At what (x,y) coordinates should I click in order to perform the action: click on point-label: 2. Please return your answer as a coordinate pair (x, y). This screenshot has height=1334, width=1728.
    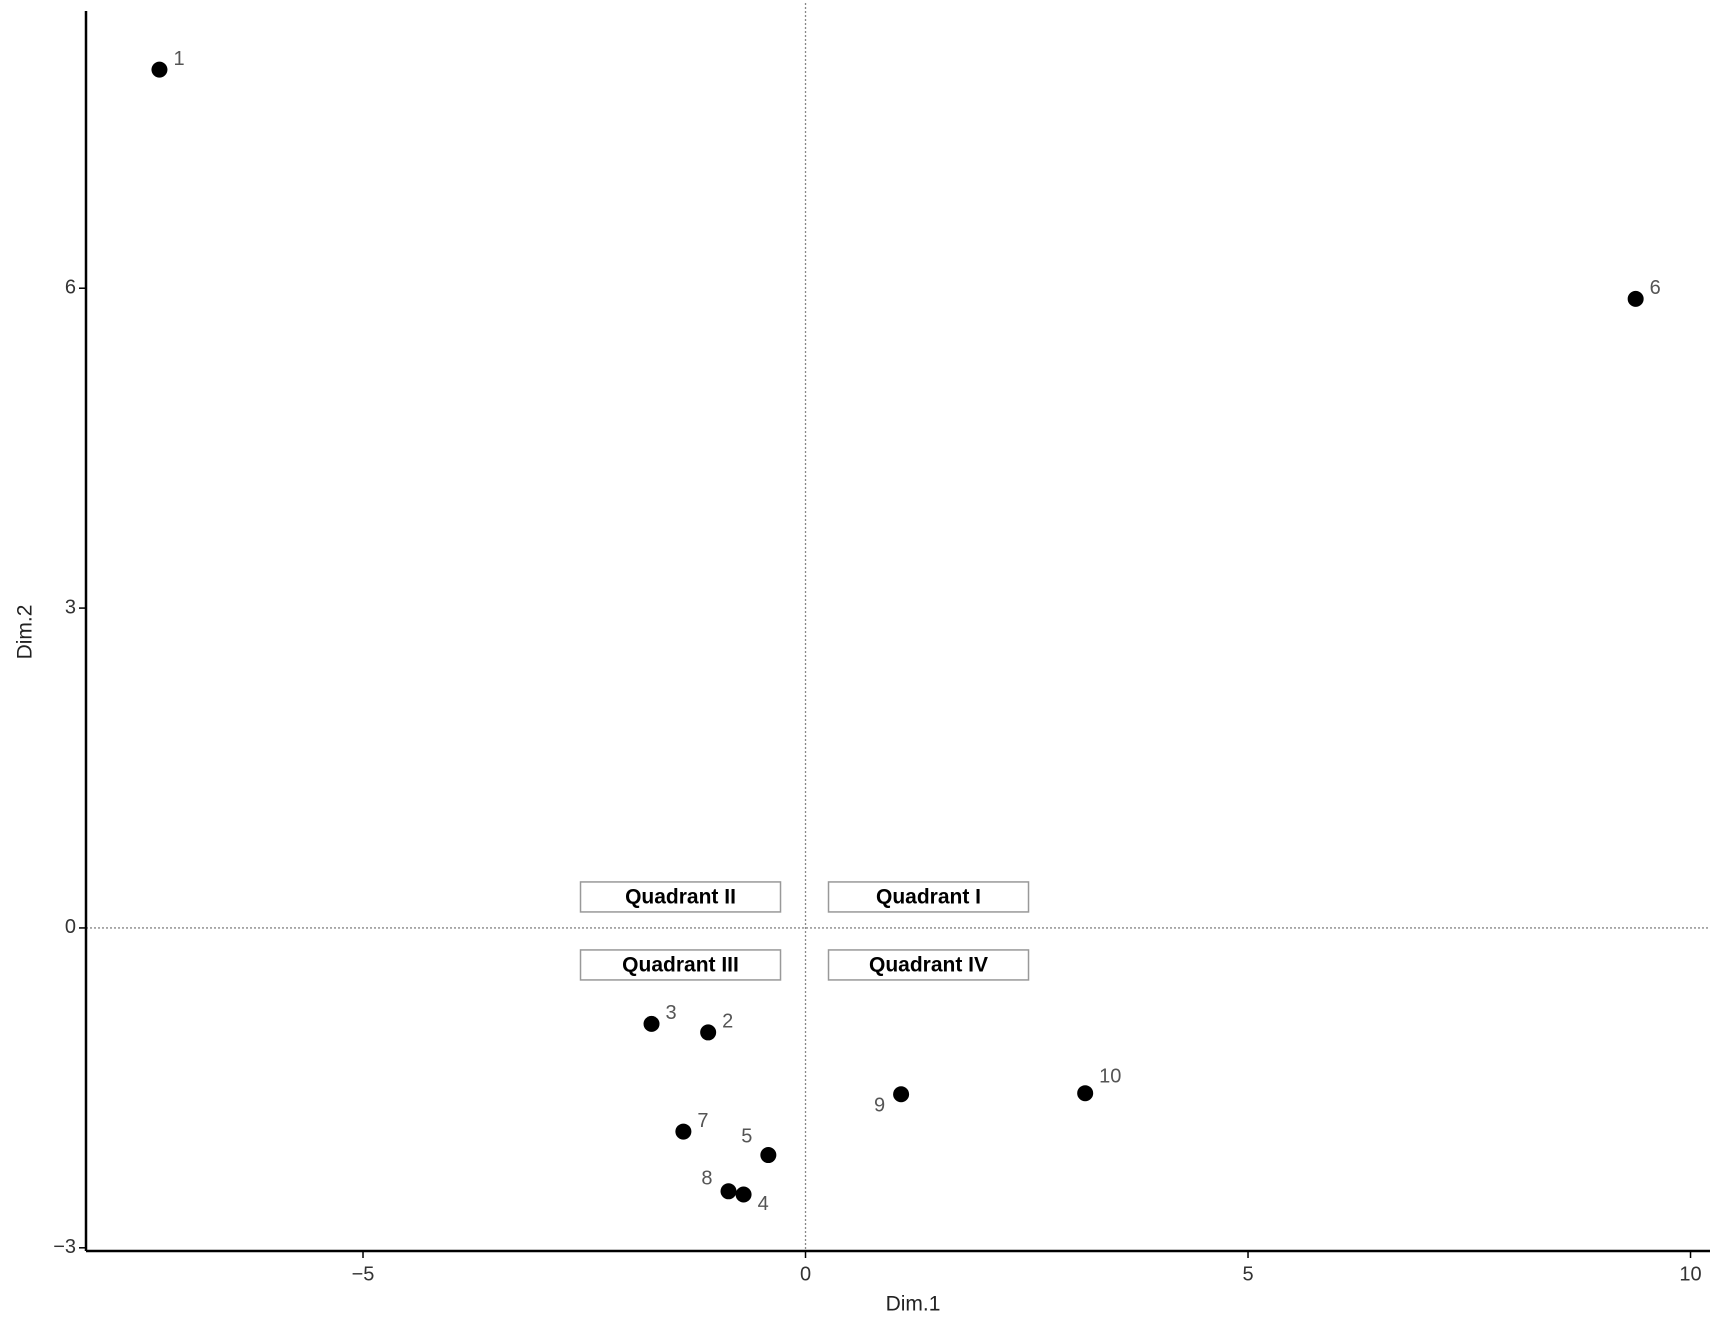
    Looking at the image, I should click on (727, 1022).